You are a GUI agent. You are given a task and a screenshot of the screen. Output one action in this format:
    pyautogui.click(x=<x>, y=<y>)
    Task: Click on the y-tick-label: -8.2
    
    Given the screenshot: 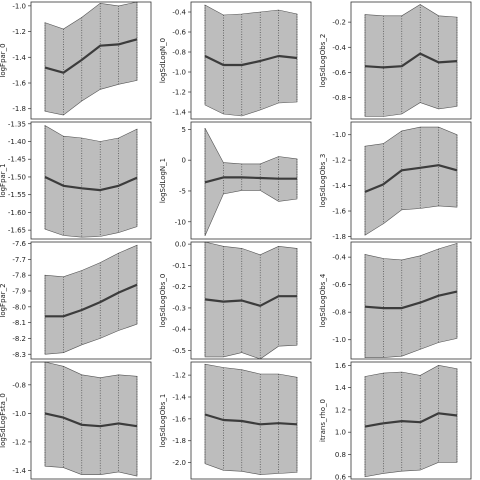 What is the action you would take?
    pyautogui.click(x=19, y=339)
    